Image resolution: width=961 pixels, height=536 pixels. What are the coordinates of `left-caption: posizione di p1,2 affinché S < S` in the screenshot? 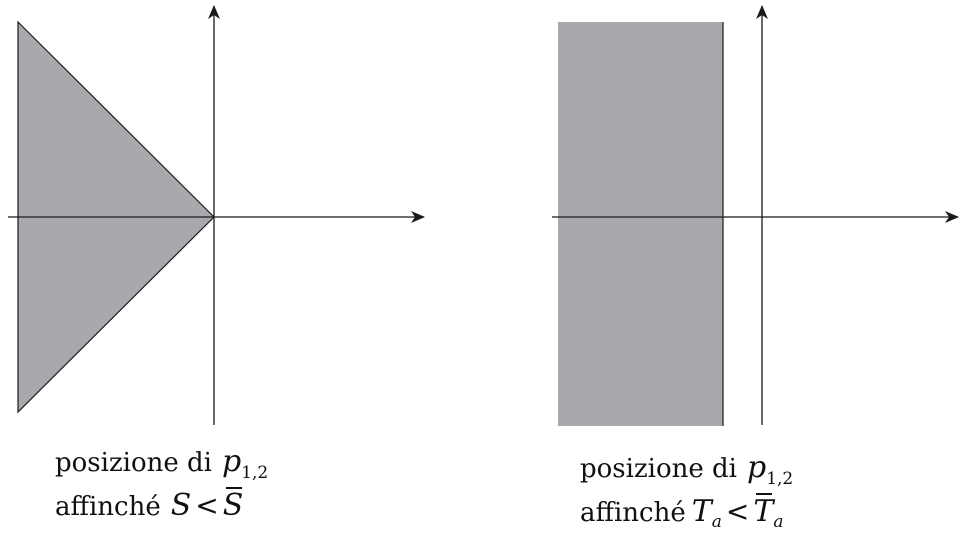 It's located at (161, 484).